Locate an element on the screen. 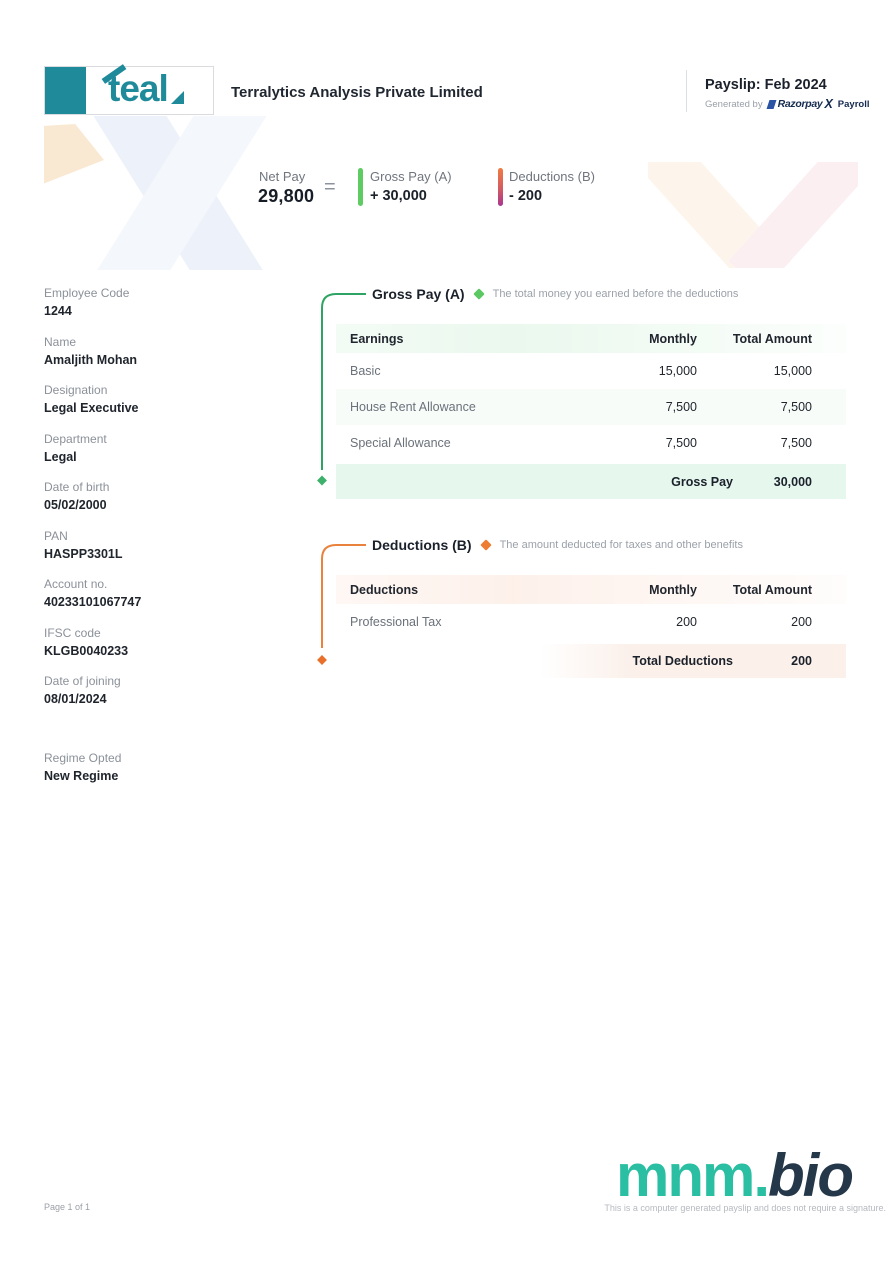 Image resolution: width=894 pixels, height=1263 pixels. summary-gross-label: Gross Pay (A) is located at coordinates (411, 176).